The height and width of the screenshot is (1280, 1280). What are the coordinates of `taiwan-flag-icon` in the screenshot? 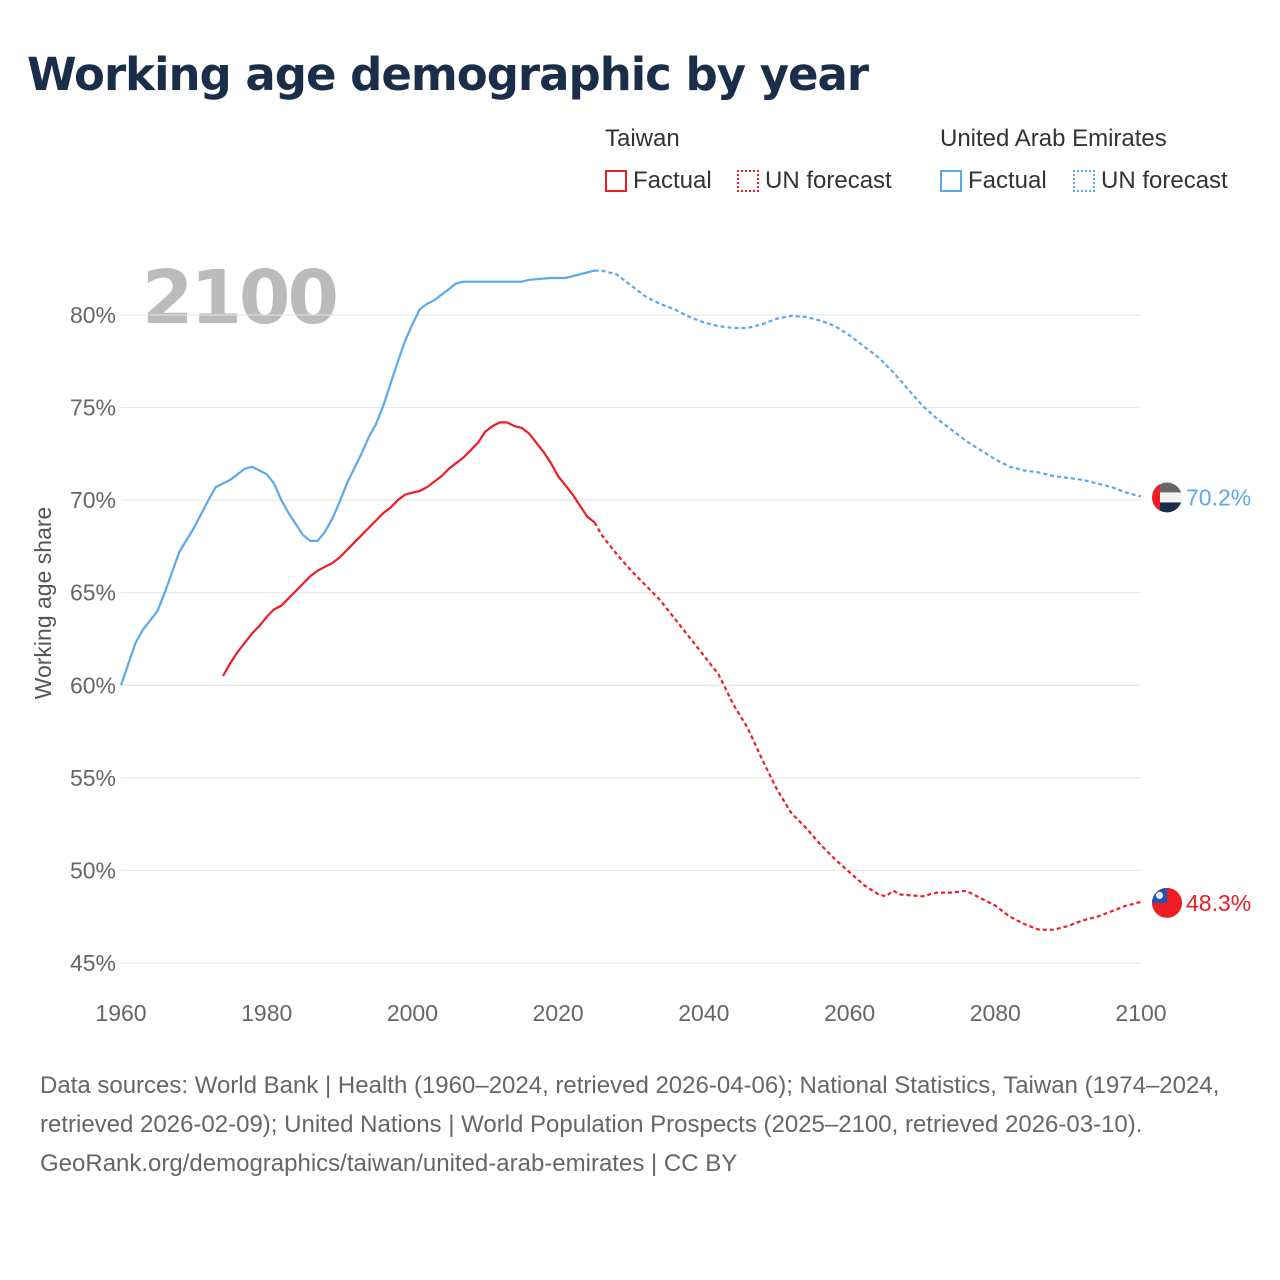 It's located at (1167, 902).